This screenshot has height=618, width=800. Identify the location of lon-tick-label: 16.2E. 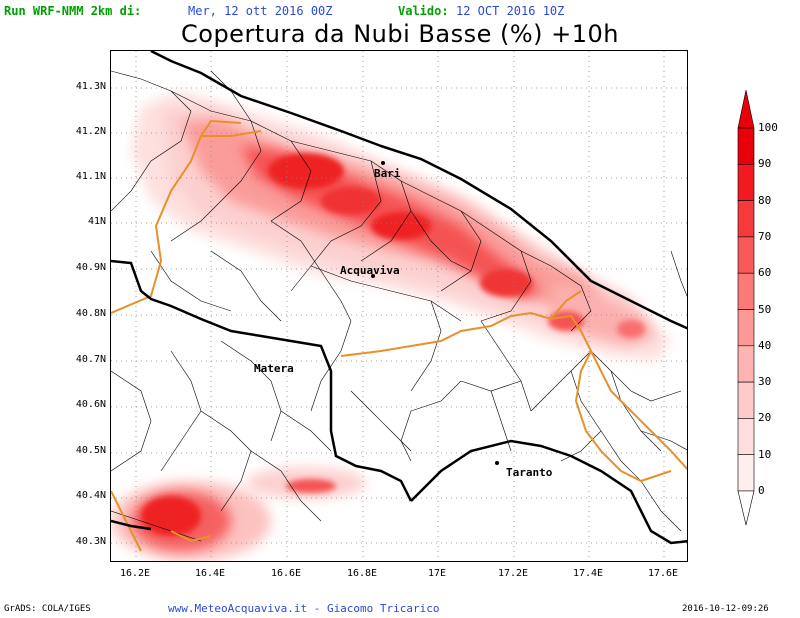
(135, 573).